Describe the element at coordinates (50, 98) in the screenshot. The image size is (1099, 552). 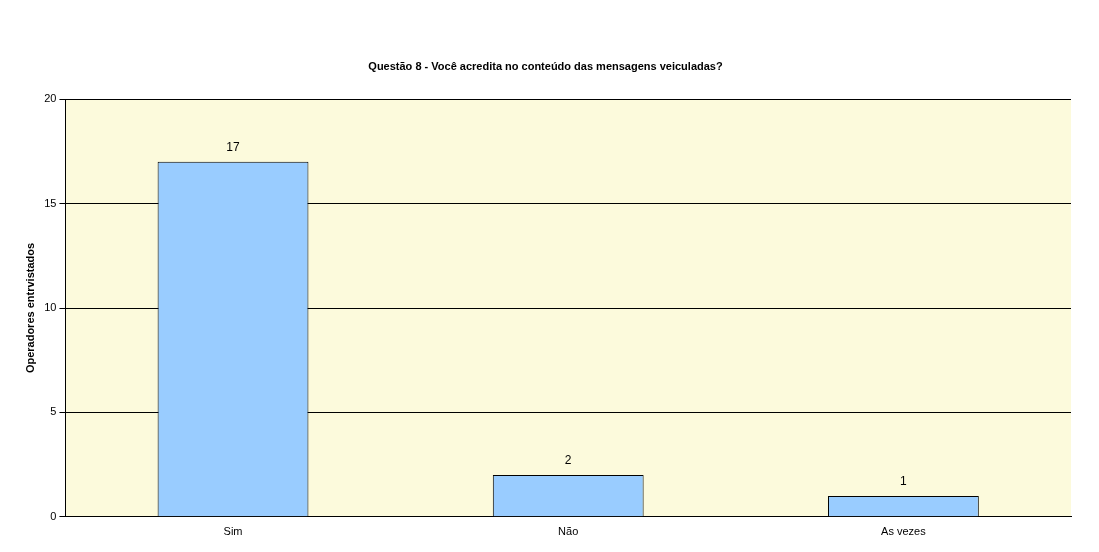
I see `y-tick-label: 20` at that location.